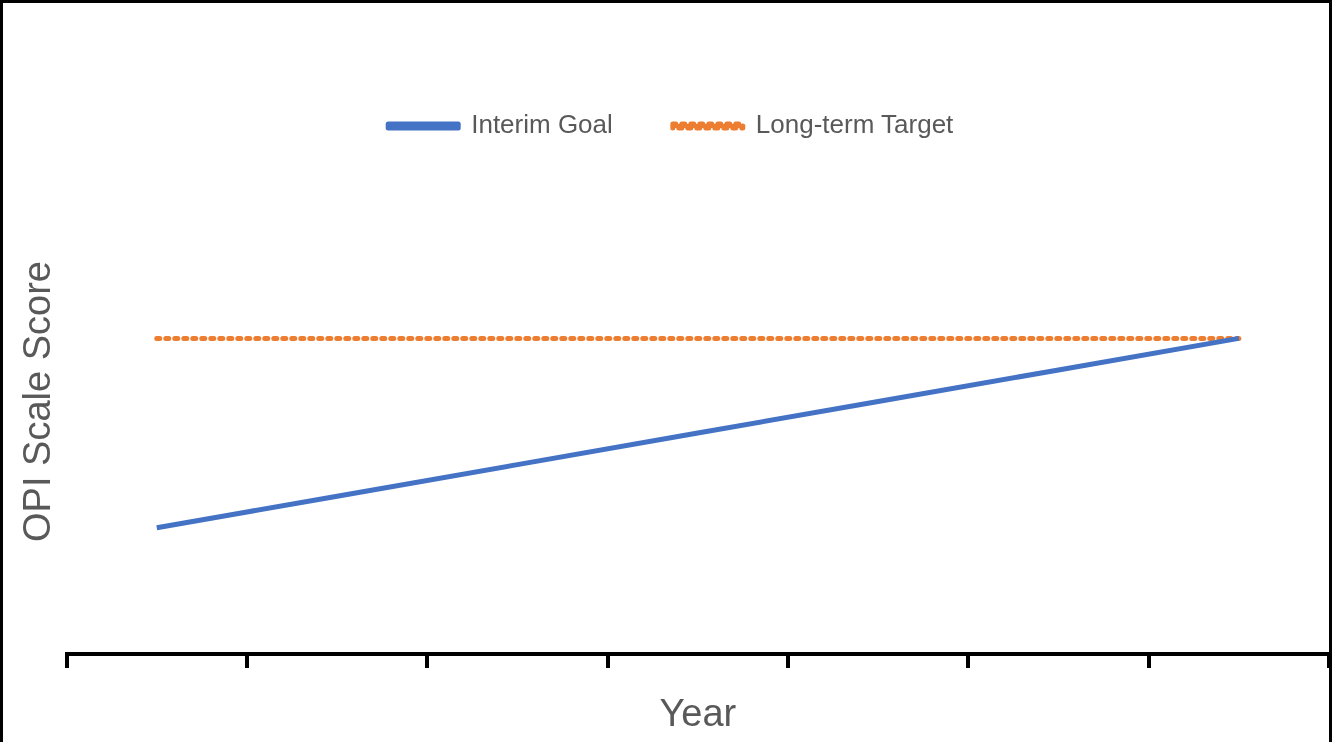  I want to click on legend-label: Interim Goal, so click(542, 124).